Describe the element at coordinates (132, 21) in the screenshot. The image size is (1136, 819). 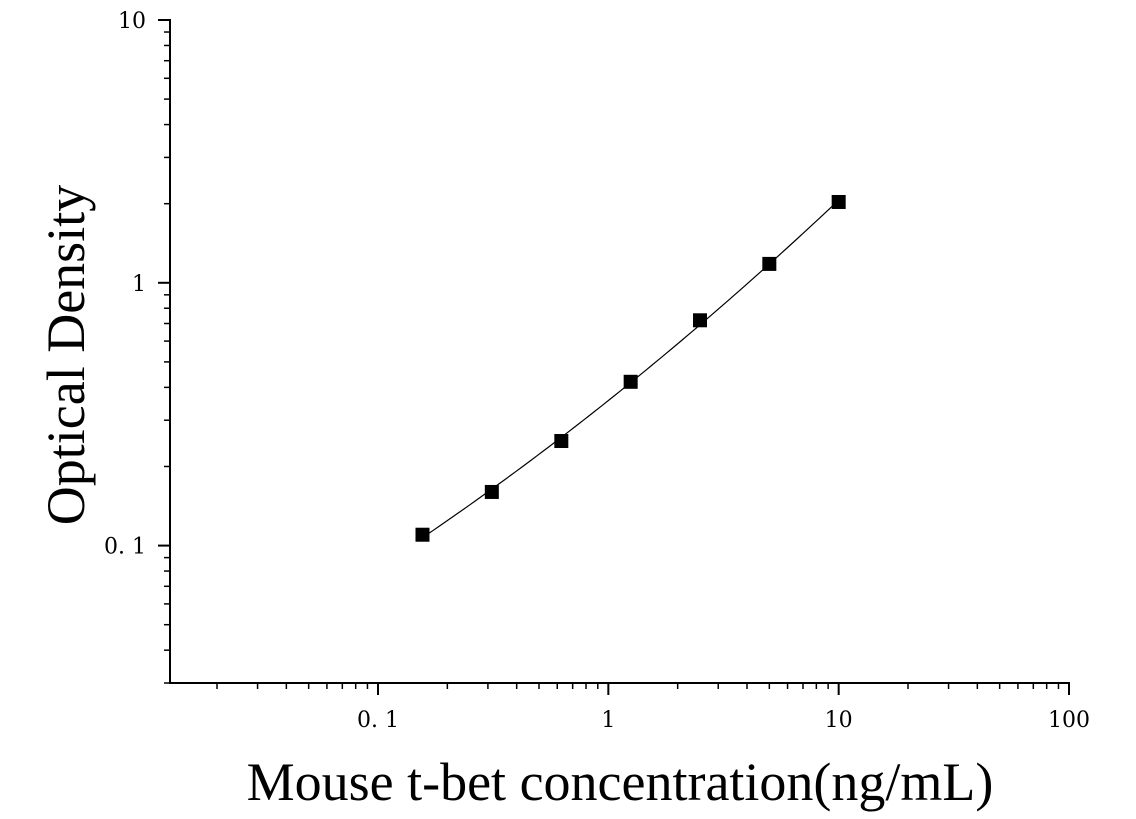
I see `y-tick-label: 10` at that location.